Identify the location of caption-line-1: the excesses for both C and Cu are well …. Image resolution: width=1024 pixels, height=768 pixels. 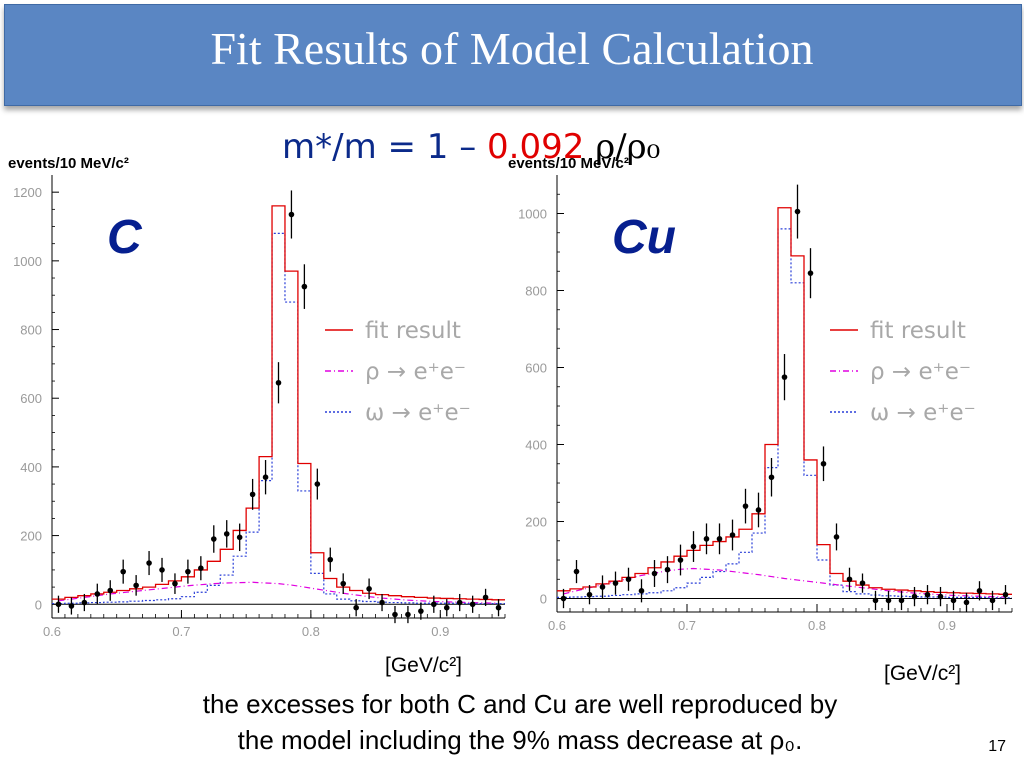
(520, 704).